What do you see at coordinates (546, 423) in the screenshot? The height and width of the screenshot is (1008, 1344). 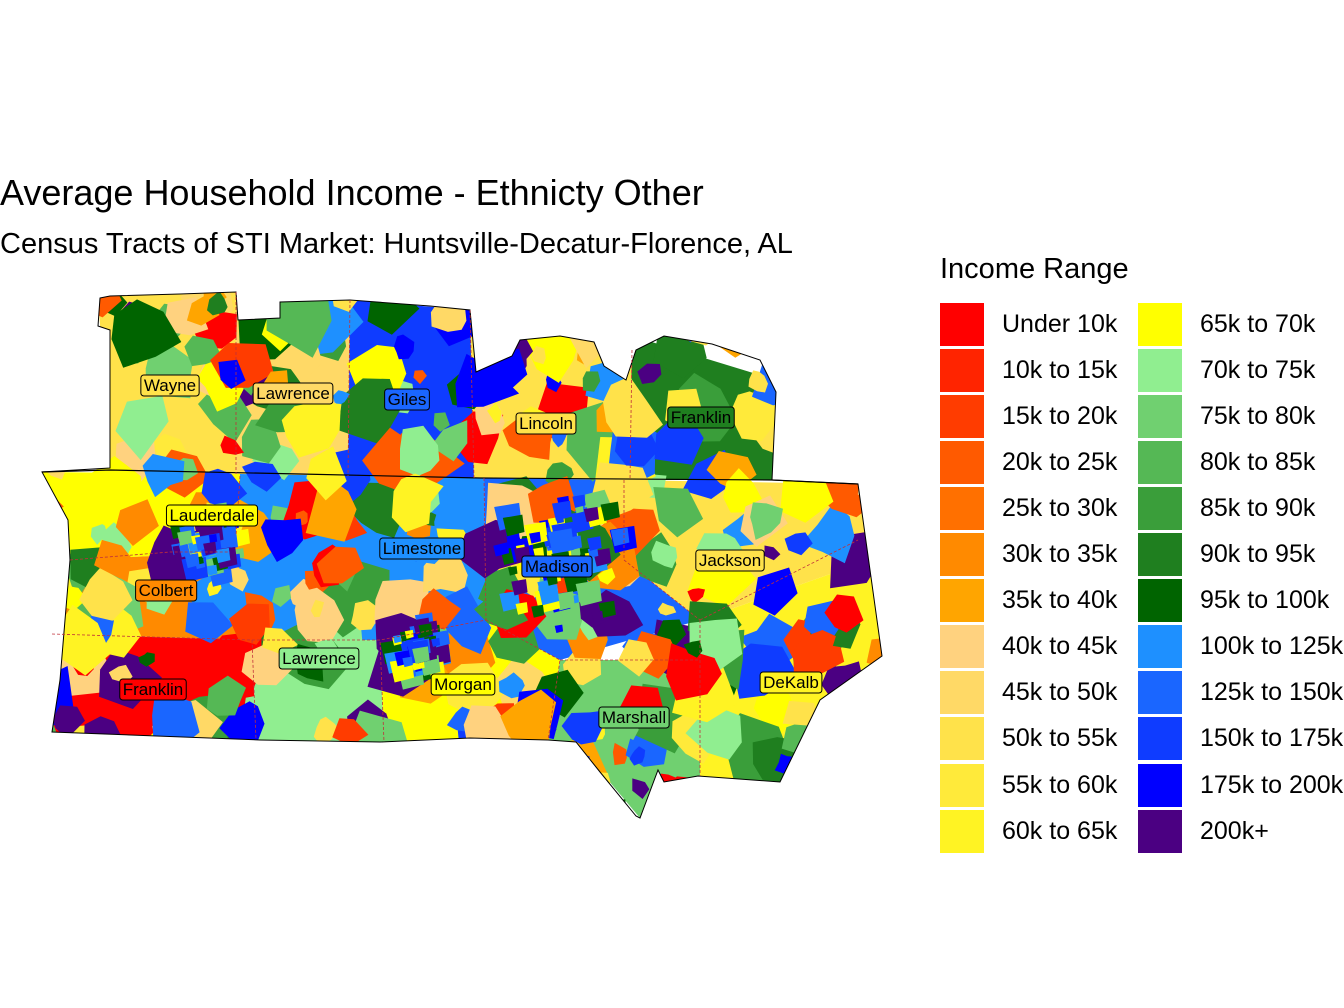 I see `county-label: Lincoln` at bounding box center [546, 423].